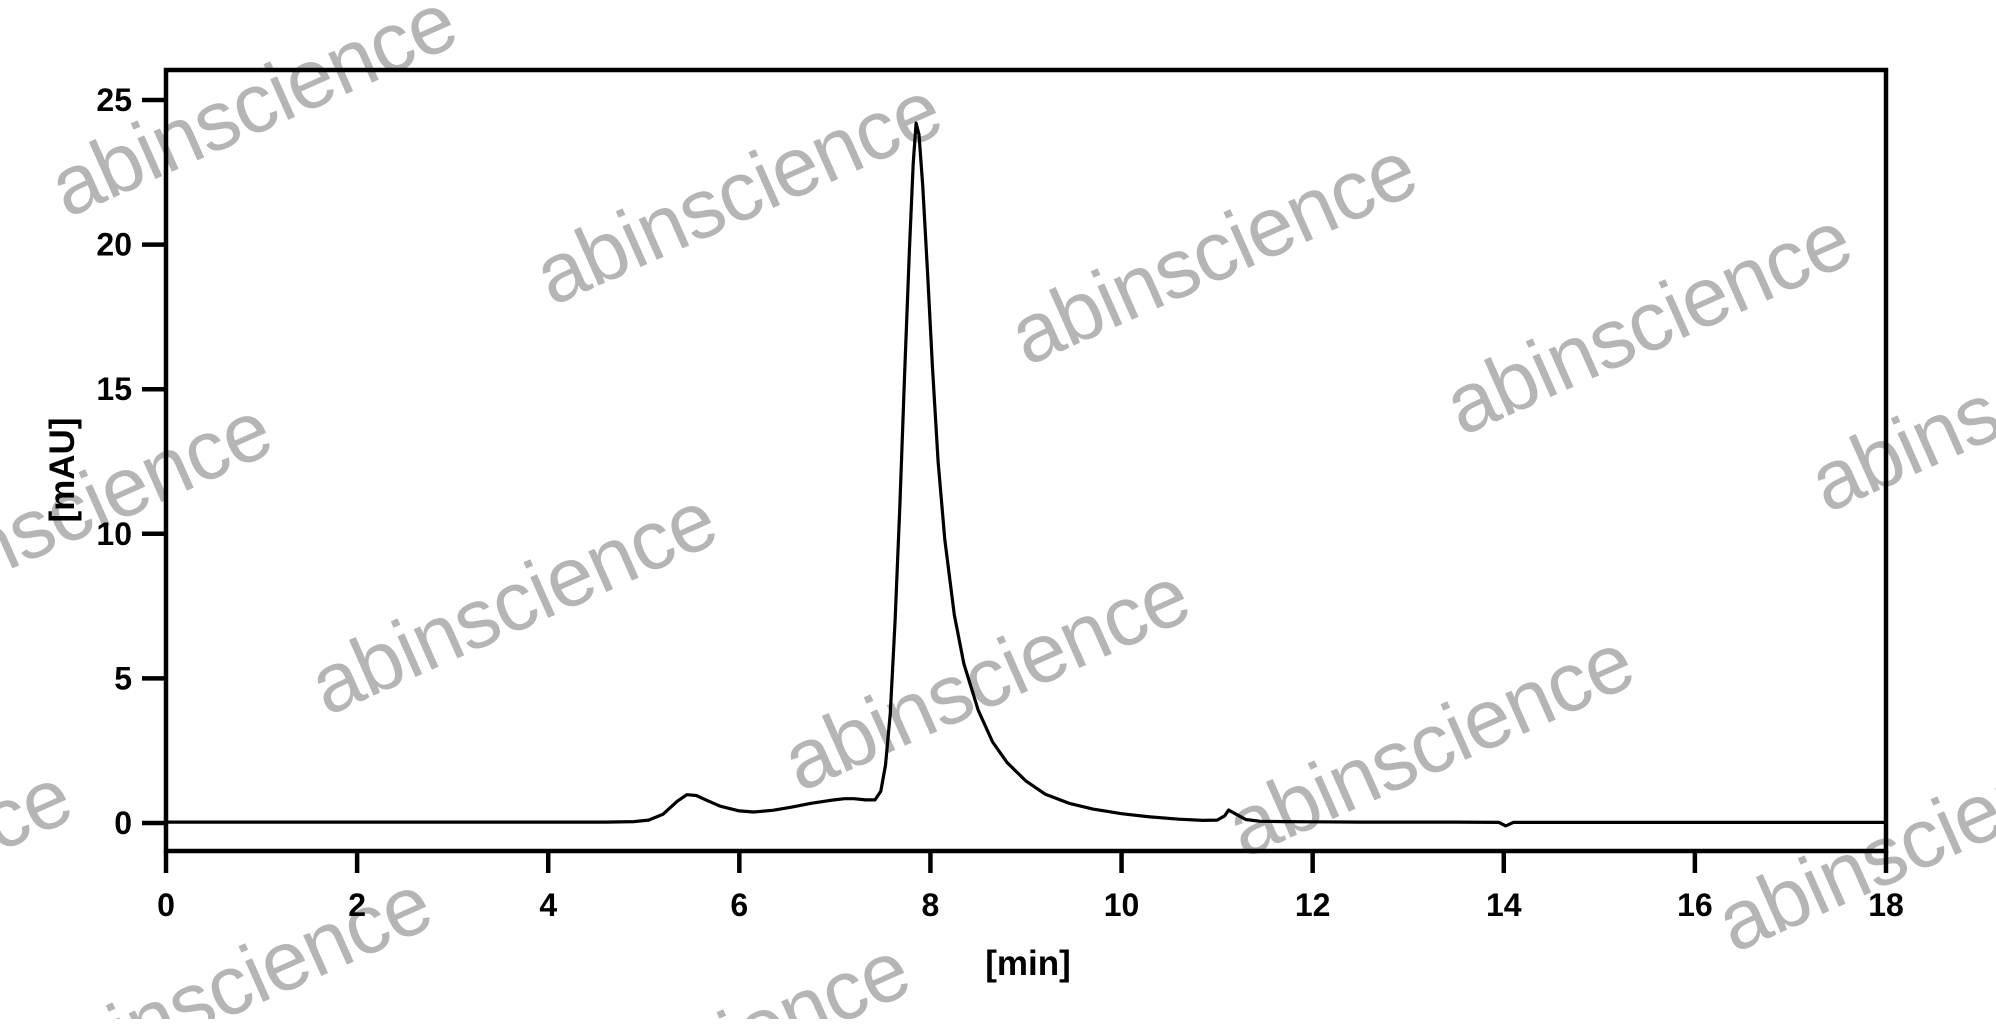 This screenshot has width=1996, height=1024. I want to click on y-tick-label: 25, so click(114, 100).